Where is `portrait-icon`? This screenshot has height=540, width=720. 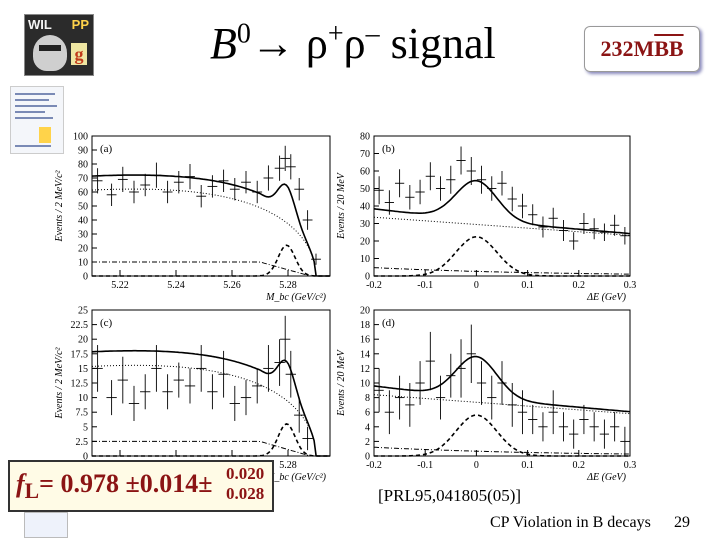
portrait-icon is located at coordinates (50, 53).